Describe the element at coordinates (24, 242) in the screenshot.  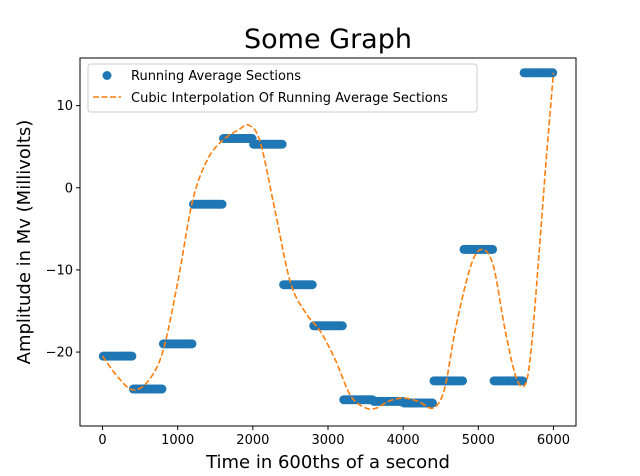
I see `y-axis-label: Amplitude in Mv (Millivolts)` at that location.